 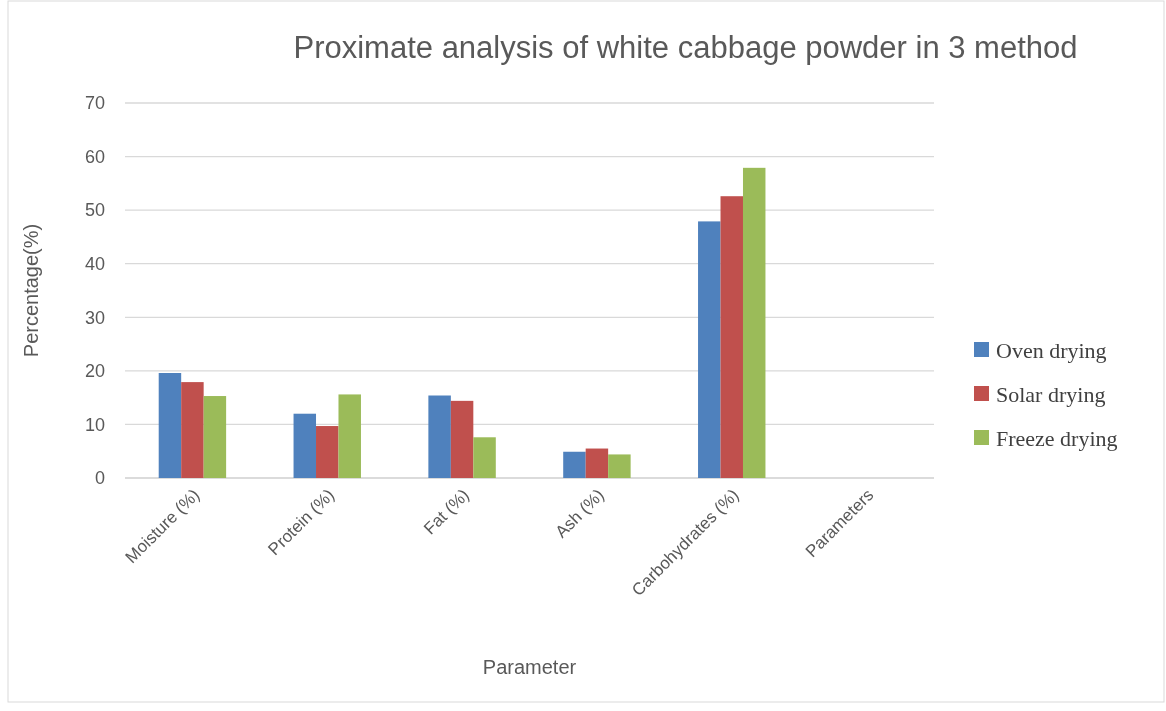 What do you see at coordinates (1051, 394) in the screenshot?
I see `legend-label: Solar drying` at bounding box center [1051, 394].